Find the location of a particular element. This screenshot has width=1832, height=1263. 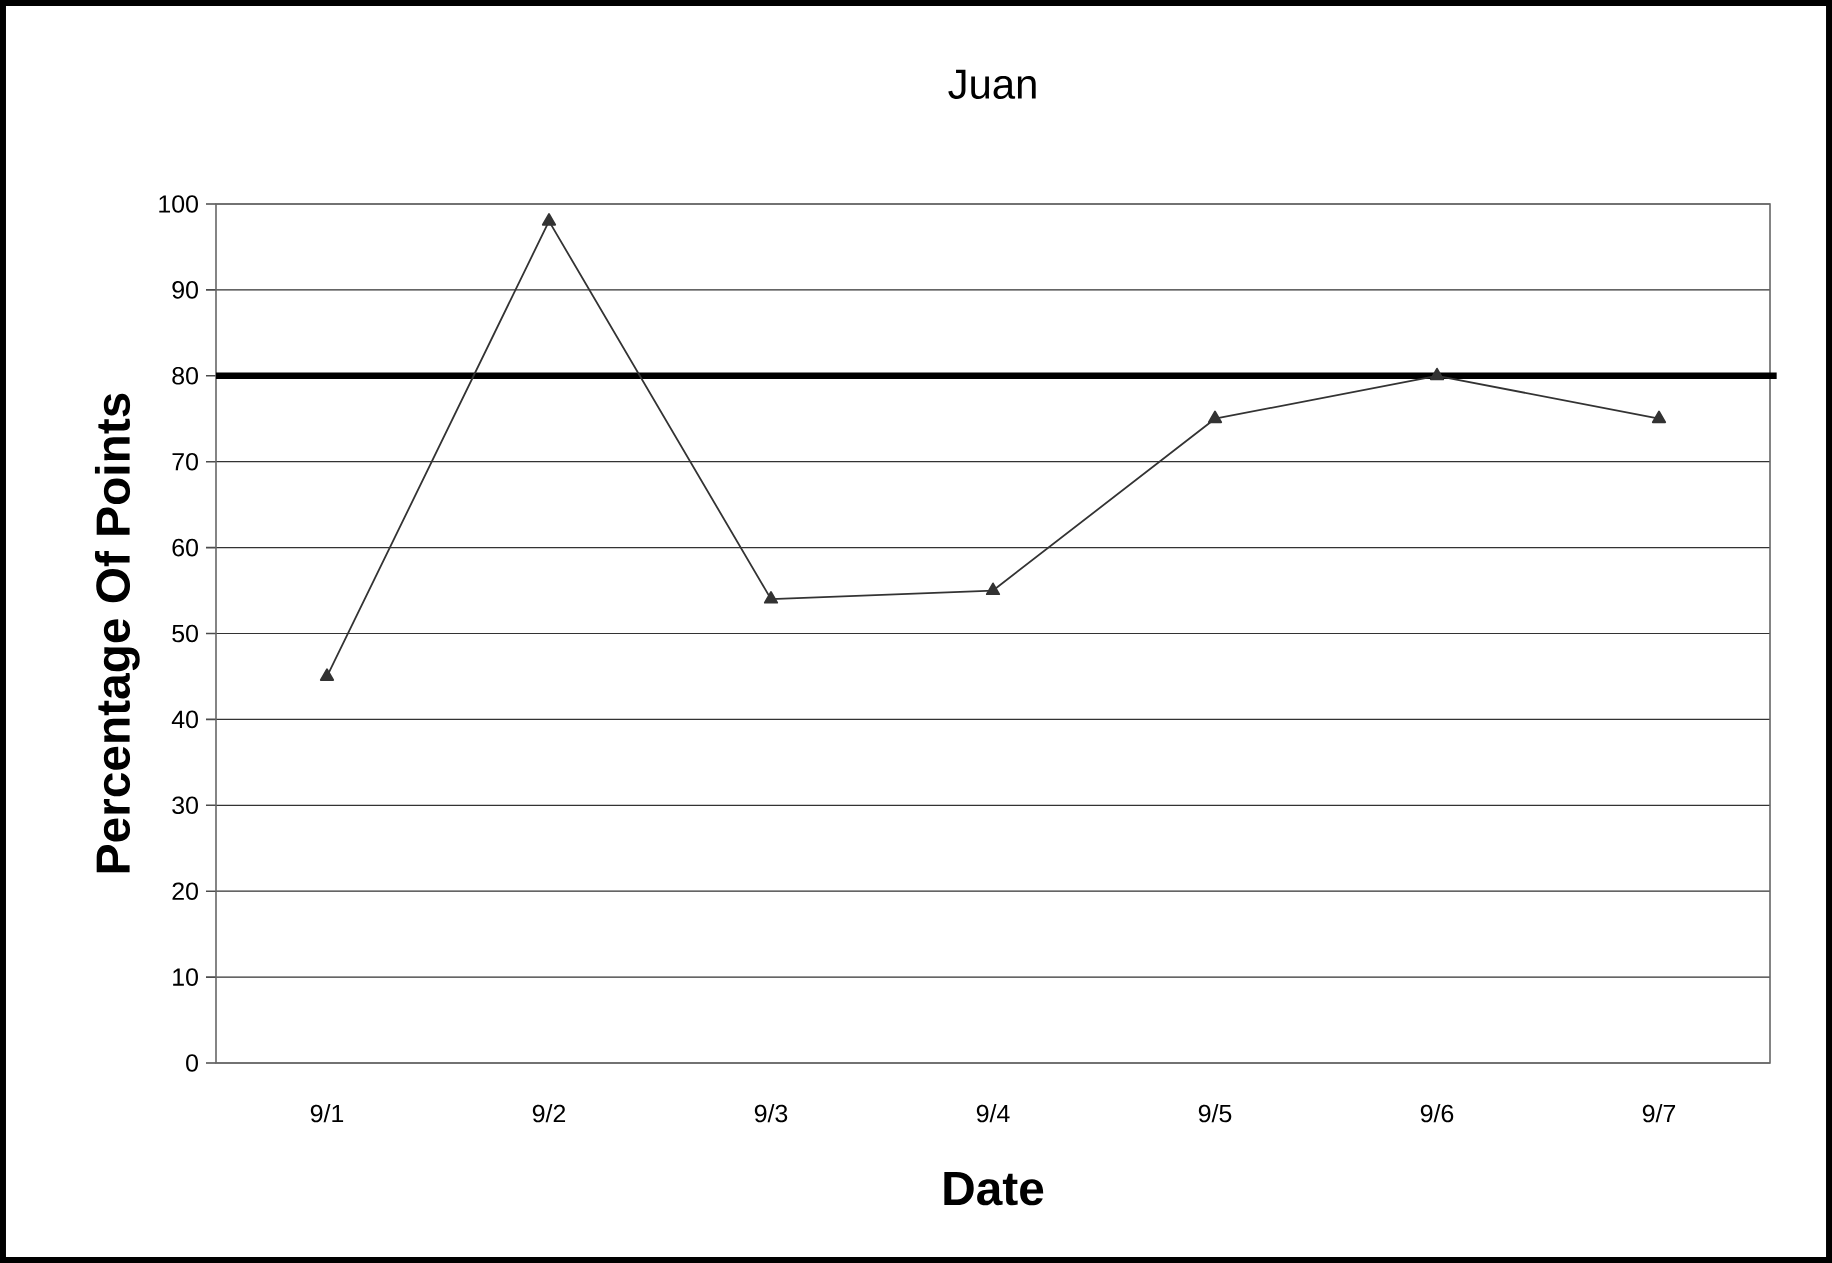

y-tick-label: 30 is located at coordinates (185, 805).